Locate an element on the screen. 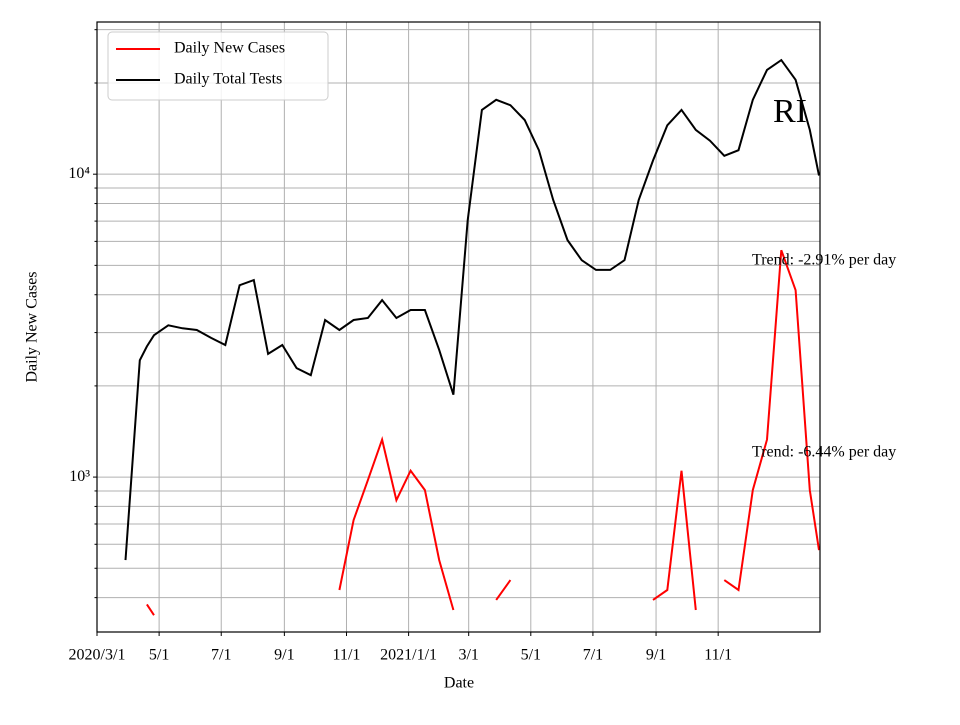 The width and height of the screenshot is (960, 725). legend: Daily New Cases Daily Total Tests is located at coordinates (218, 66).